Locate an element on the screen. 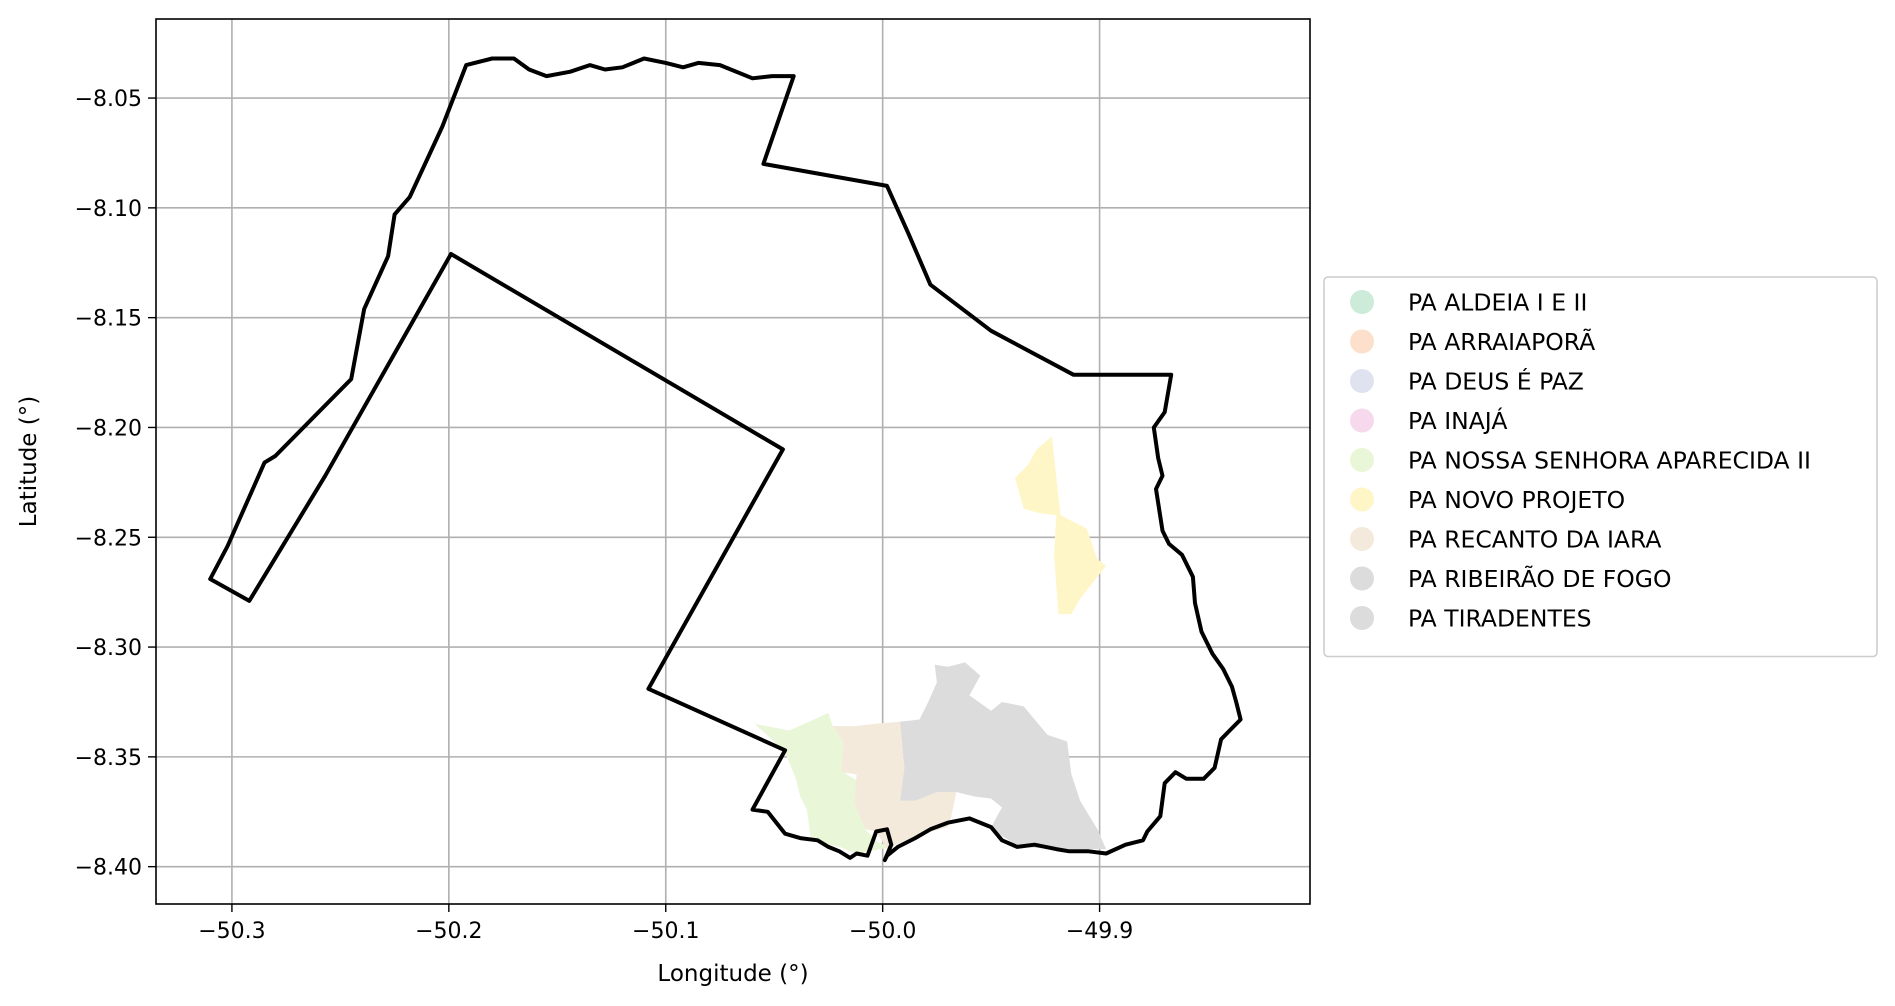  region-pa-ribeirao-de-fogo is located at coordinates (1003, 756).